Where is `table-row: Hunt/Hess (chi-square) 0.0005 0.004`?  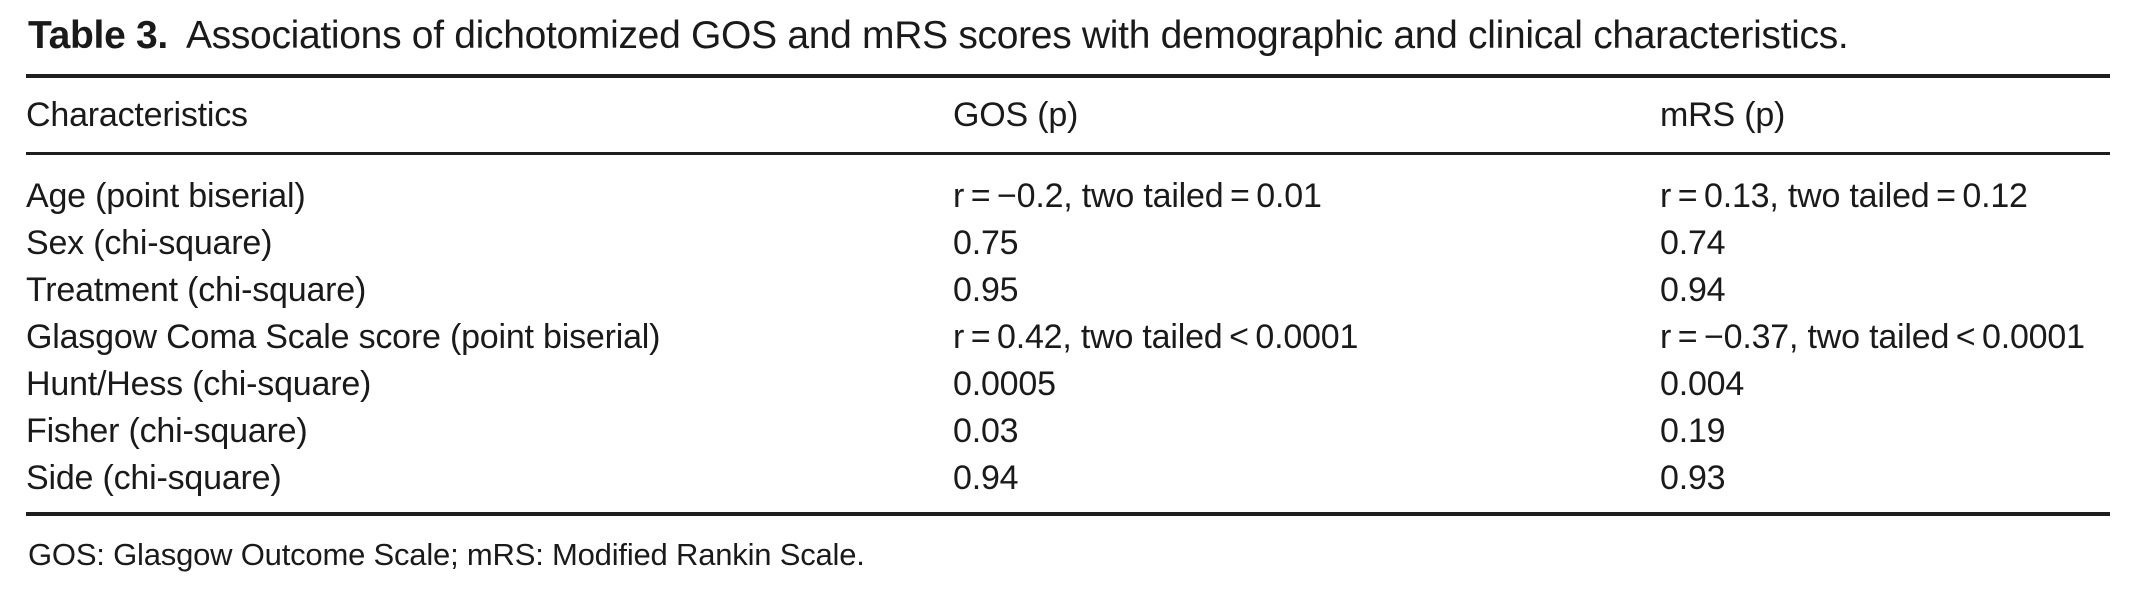
table-row: Hunt/Hess (chi-square) 0.0005 0.004 is located at coordinates (1068, 384).